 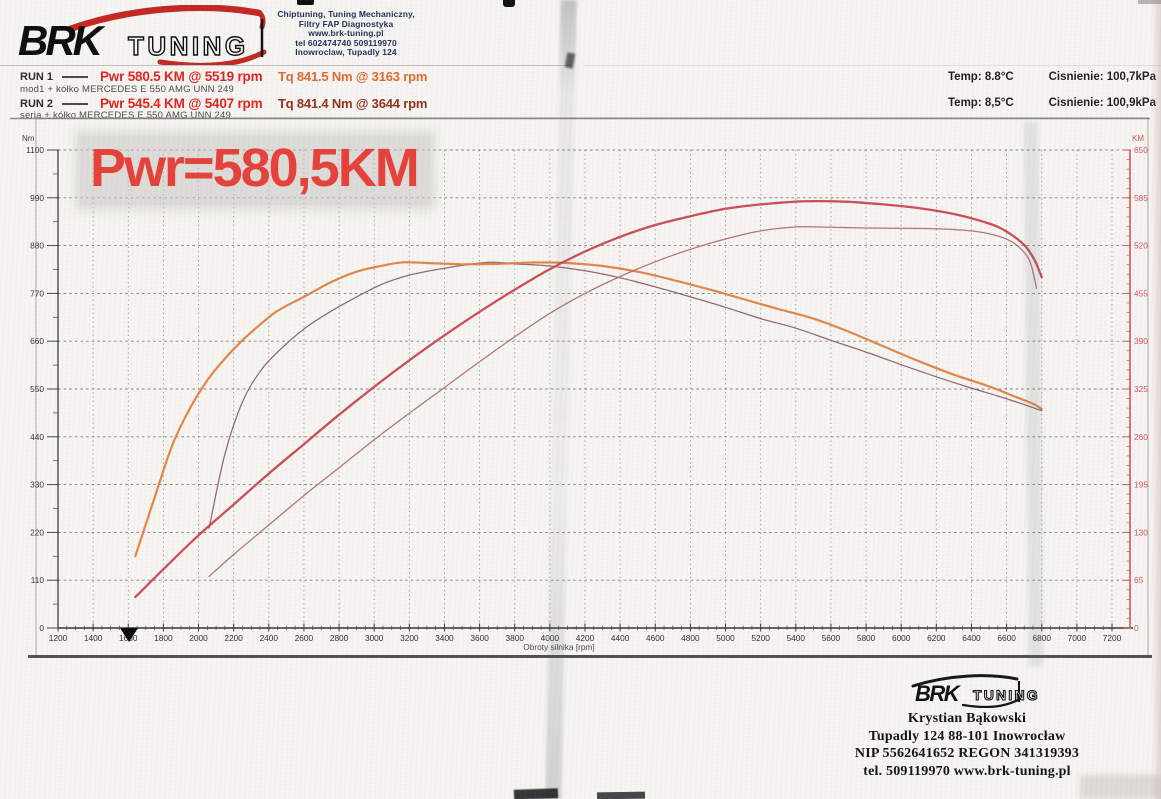 What do you see at coordinates (479, 638) in the screenshot?
I see `svg-text: 3600` at bounding box center [479, 638].